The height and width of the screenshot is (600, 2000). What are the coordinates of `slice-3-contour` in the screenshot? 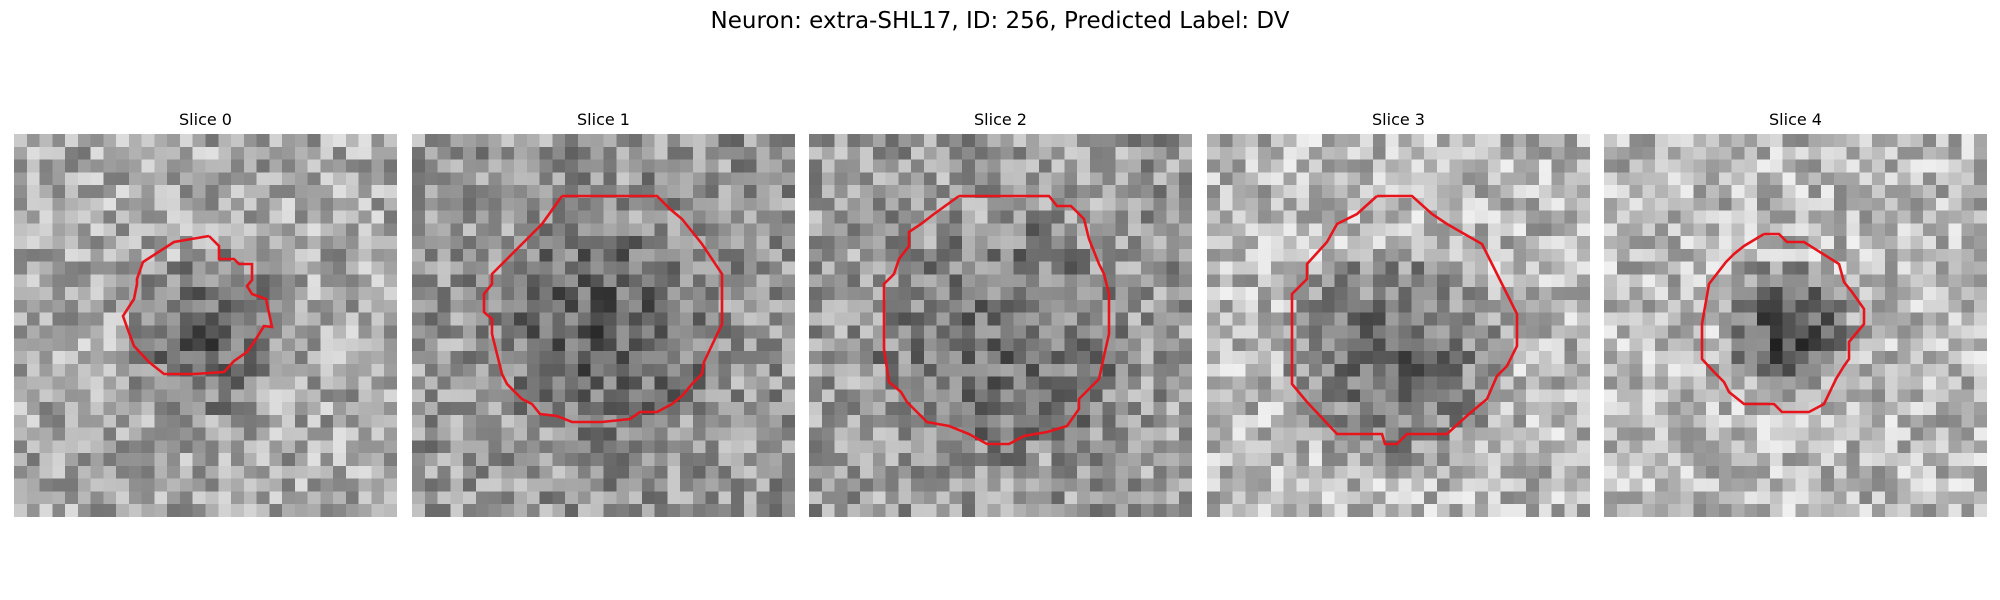 It's located at (1404, 320).